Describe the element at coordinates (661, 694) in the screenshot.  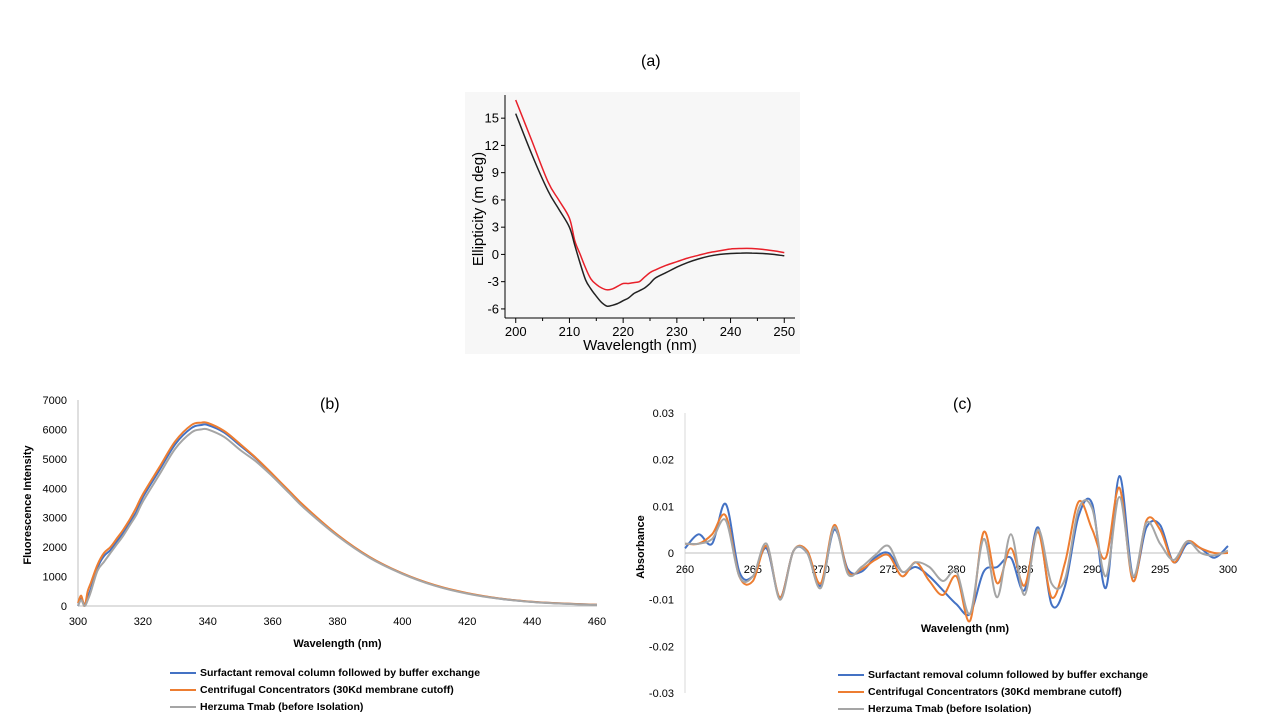
I see `y-tick-label: -0.03` at that location.